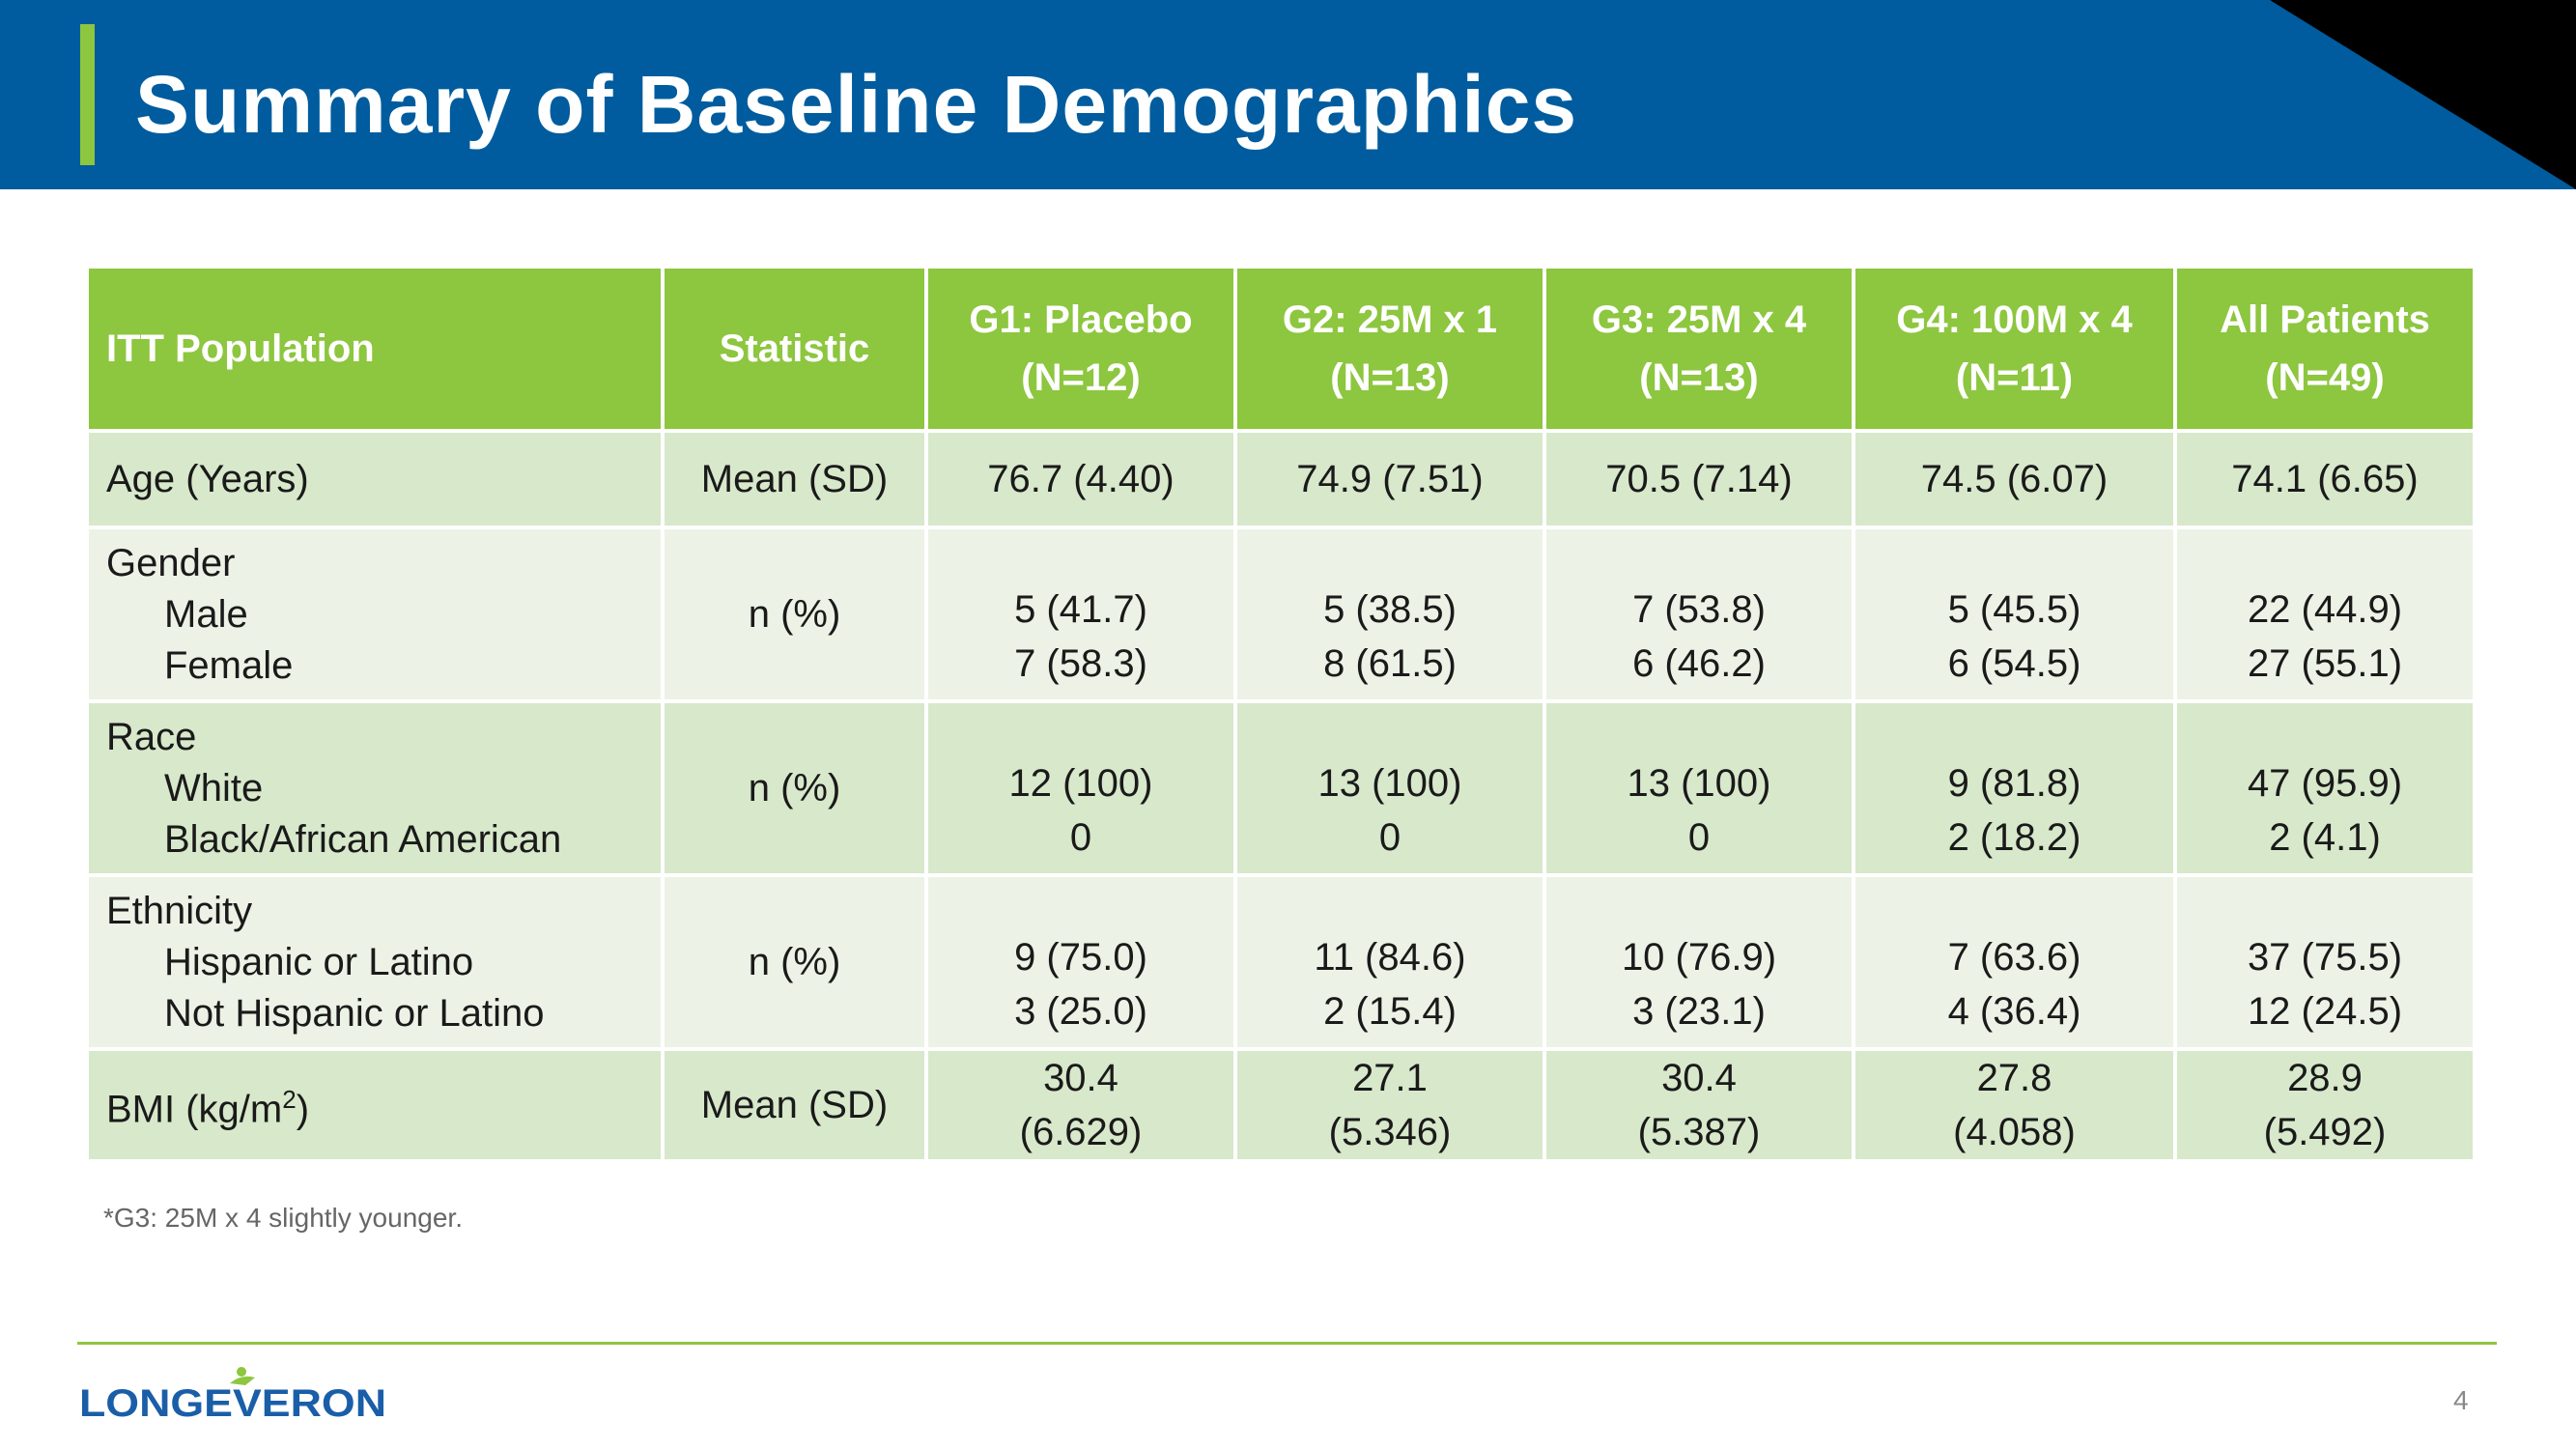 The width and height of the screenshot is (2576, 1449). I want to click on footer-divider, so click(1287, 1343).